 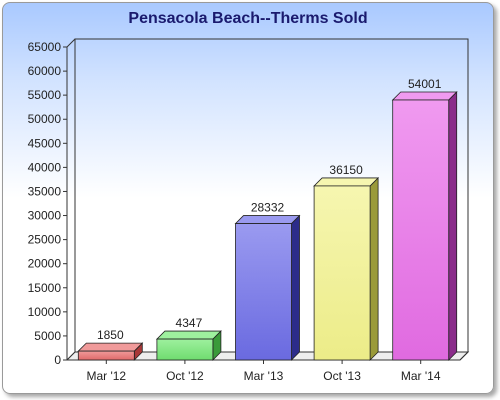 I want to click on chart-title: Pensacola Beach--Therms Sold, so click(x=247, y=18).